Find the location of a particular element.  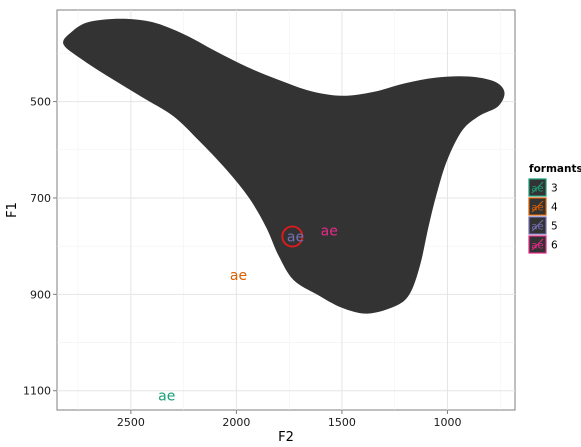

point-label-formant-4: ae is located at coordinates (238, 276).